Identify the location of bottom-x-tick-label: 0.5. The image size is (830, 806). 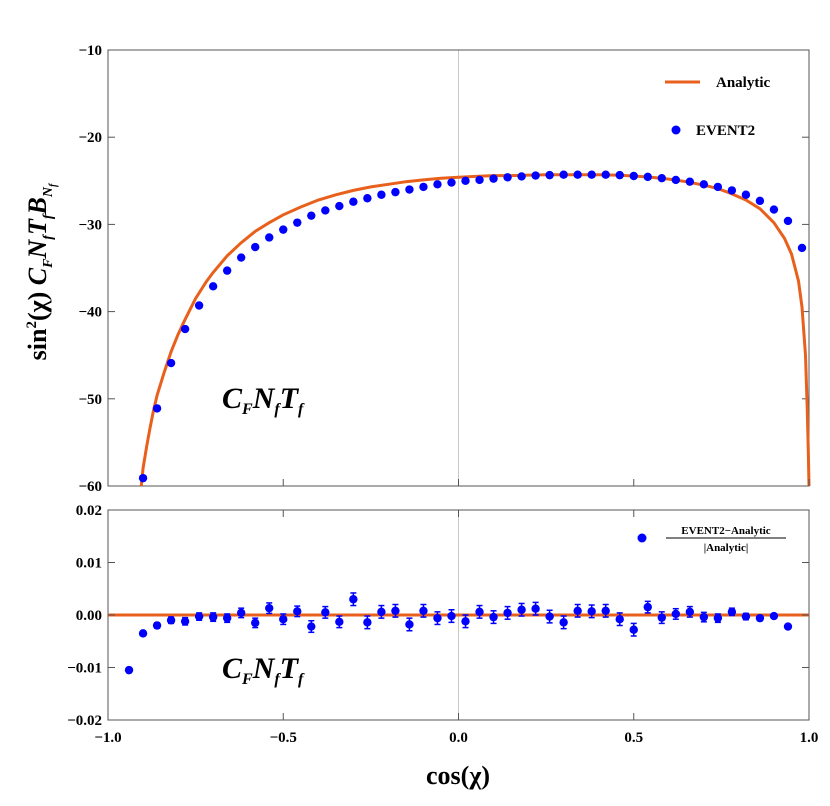
(633, 738).